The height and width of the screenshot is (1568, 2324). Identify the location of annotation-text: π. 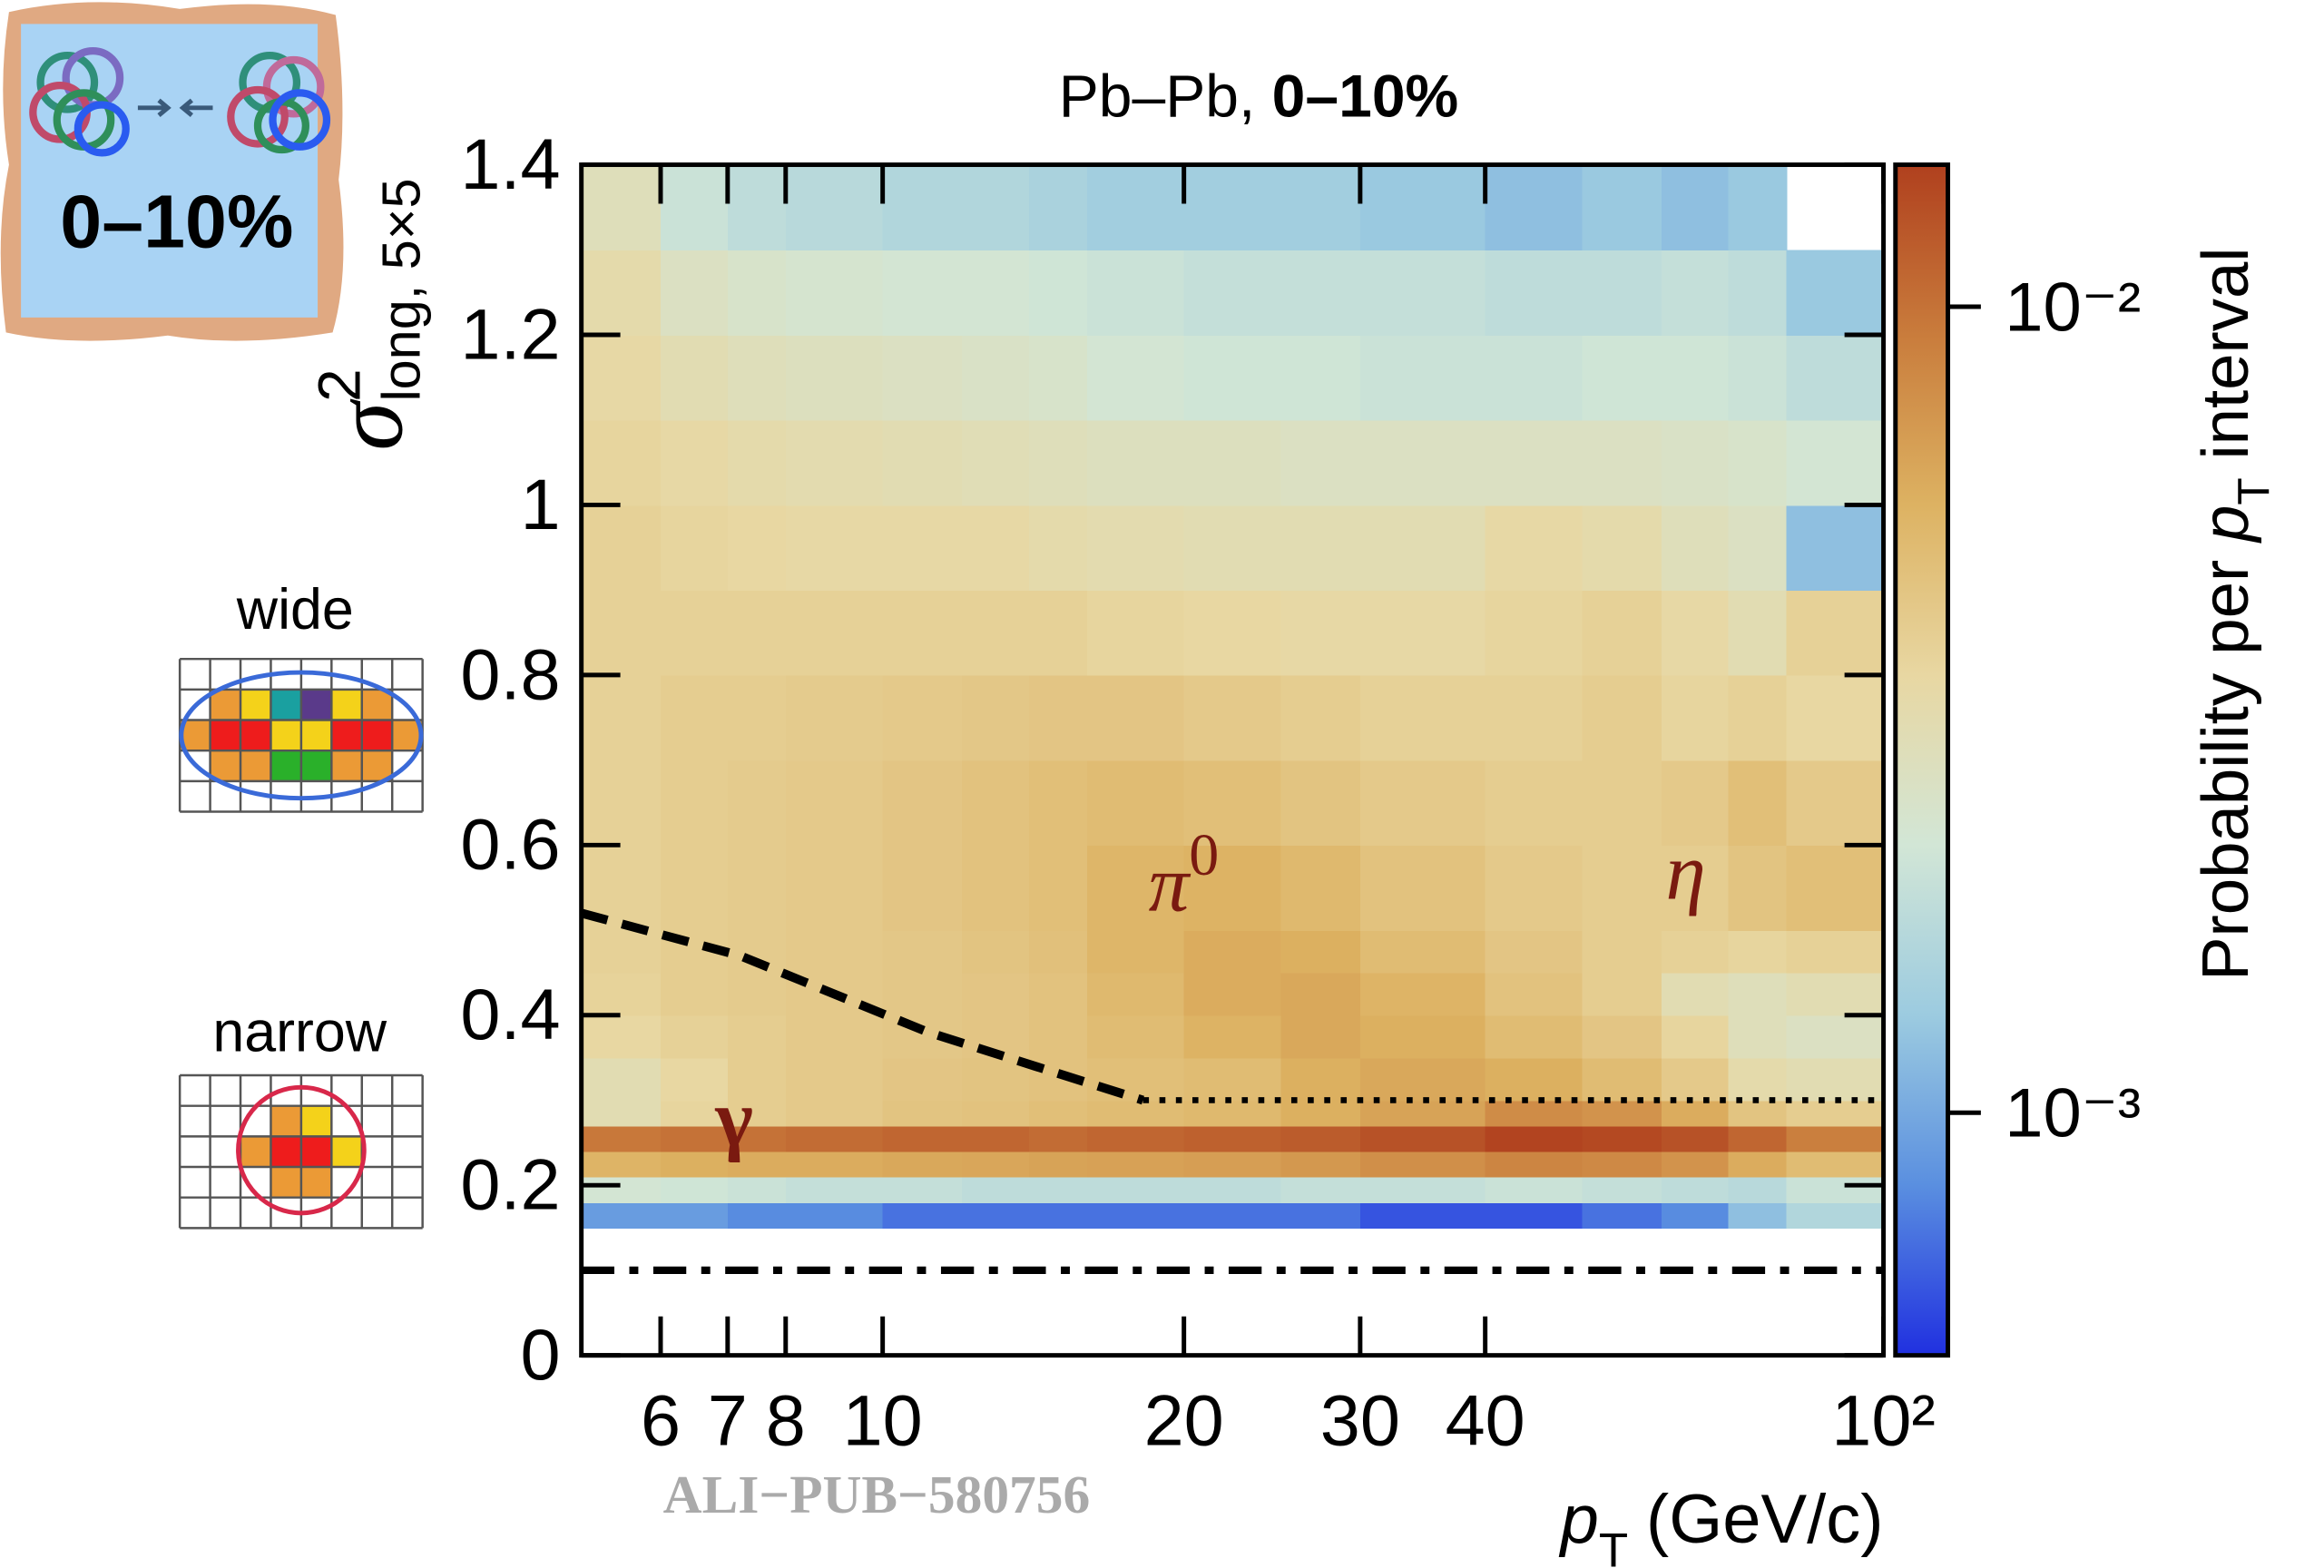
(1170, 883).